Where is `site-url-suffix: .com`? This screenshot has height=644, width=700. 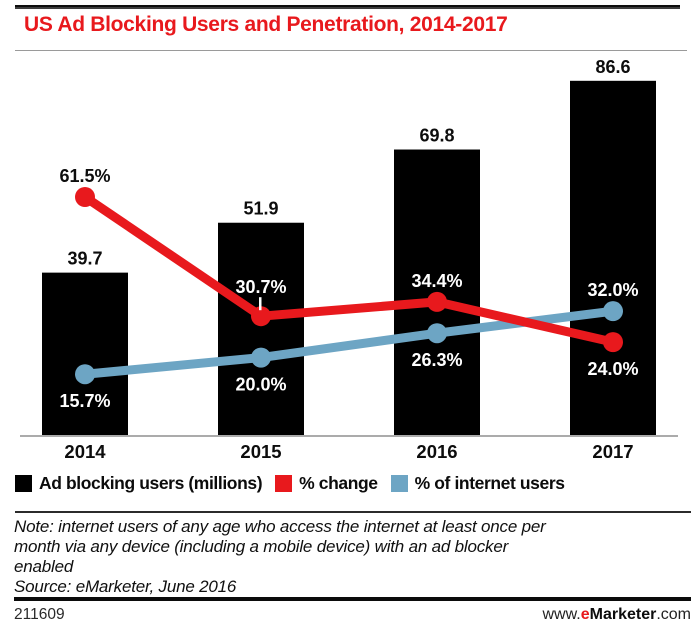 site-url-suffix: .com is located at coordinates (673, 614).